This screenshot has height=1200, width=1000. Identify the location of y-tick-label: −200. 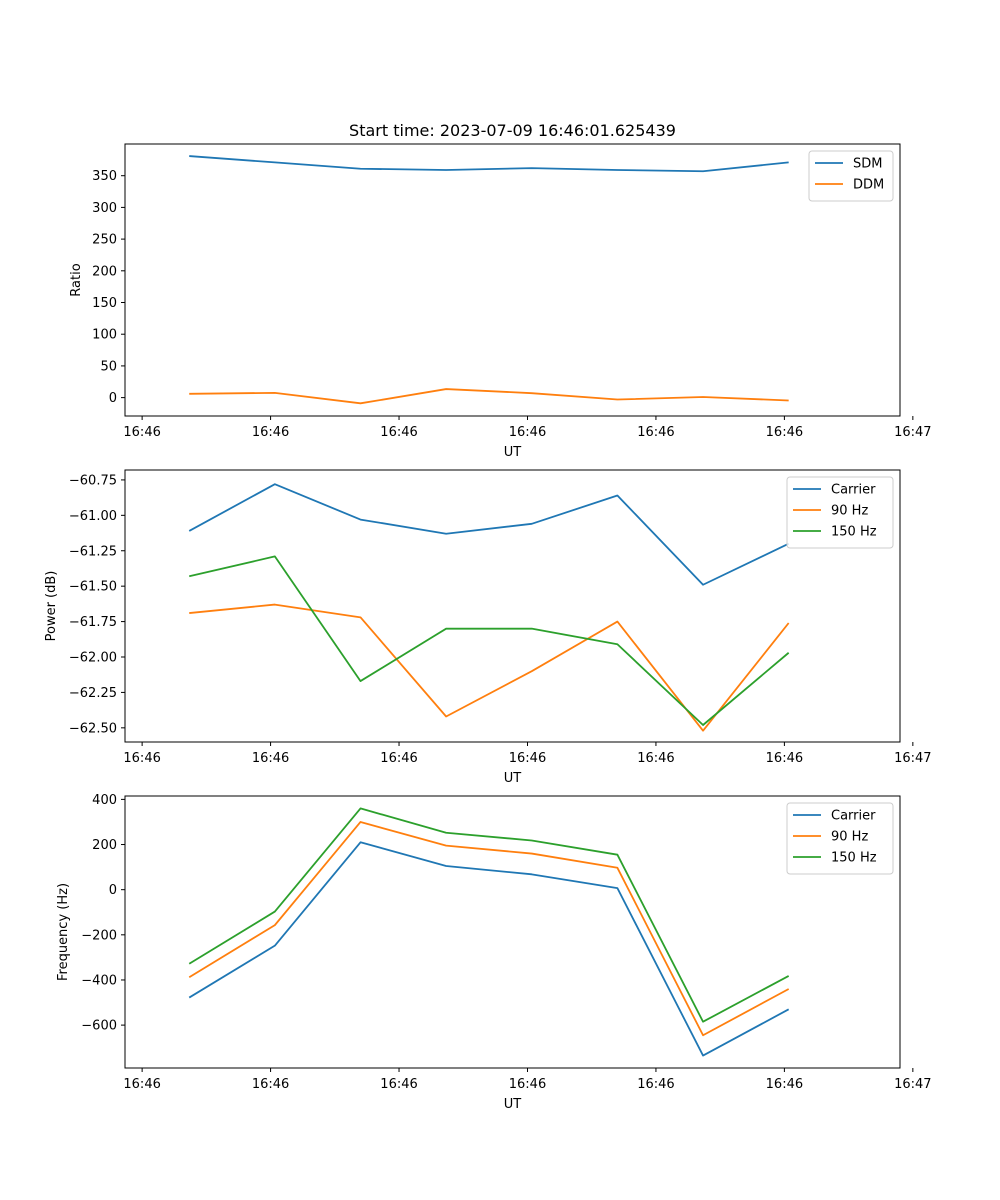
(99, 935).